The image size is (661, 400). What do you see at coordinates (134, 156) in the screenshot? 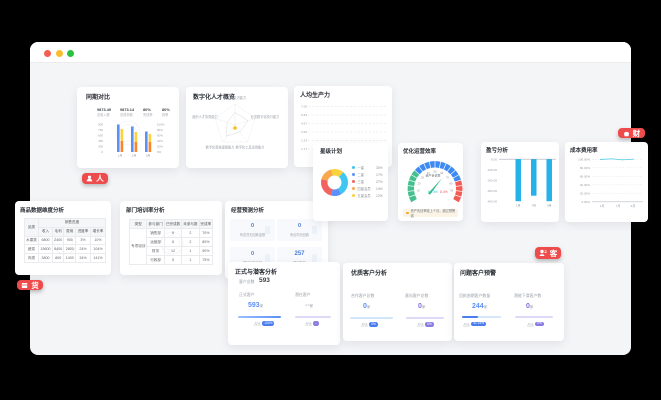
I see `svg-text: 2月` at bounding box center [134, 156].